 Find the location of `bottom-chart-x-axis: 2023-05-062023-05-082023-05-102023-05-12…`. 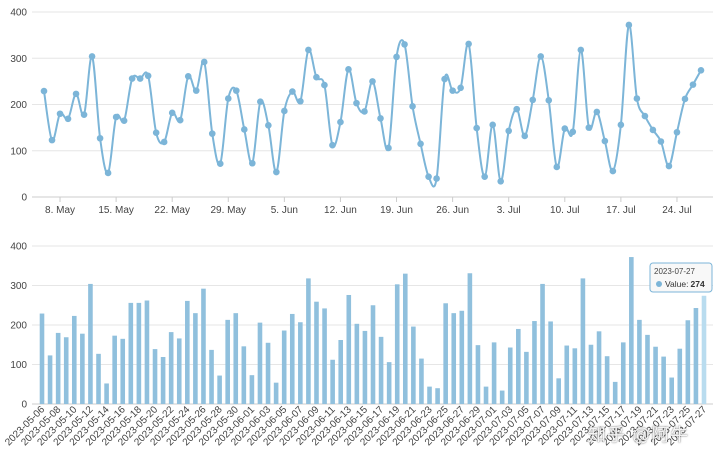

bottom-chart-x-axis: 2023-05-062023-05-082023-05-102023-05-12… is located at coordinates (356, 426).